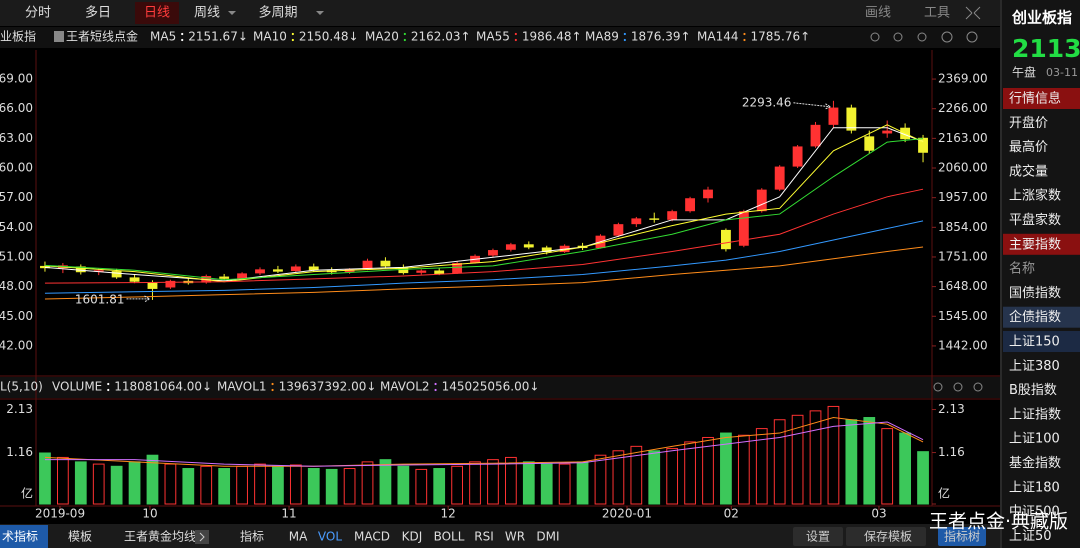  Describe the element at coordinates (1028, 123) in the screenshot. I see `side-item: 开盘价` at that location.